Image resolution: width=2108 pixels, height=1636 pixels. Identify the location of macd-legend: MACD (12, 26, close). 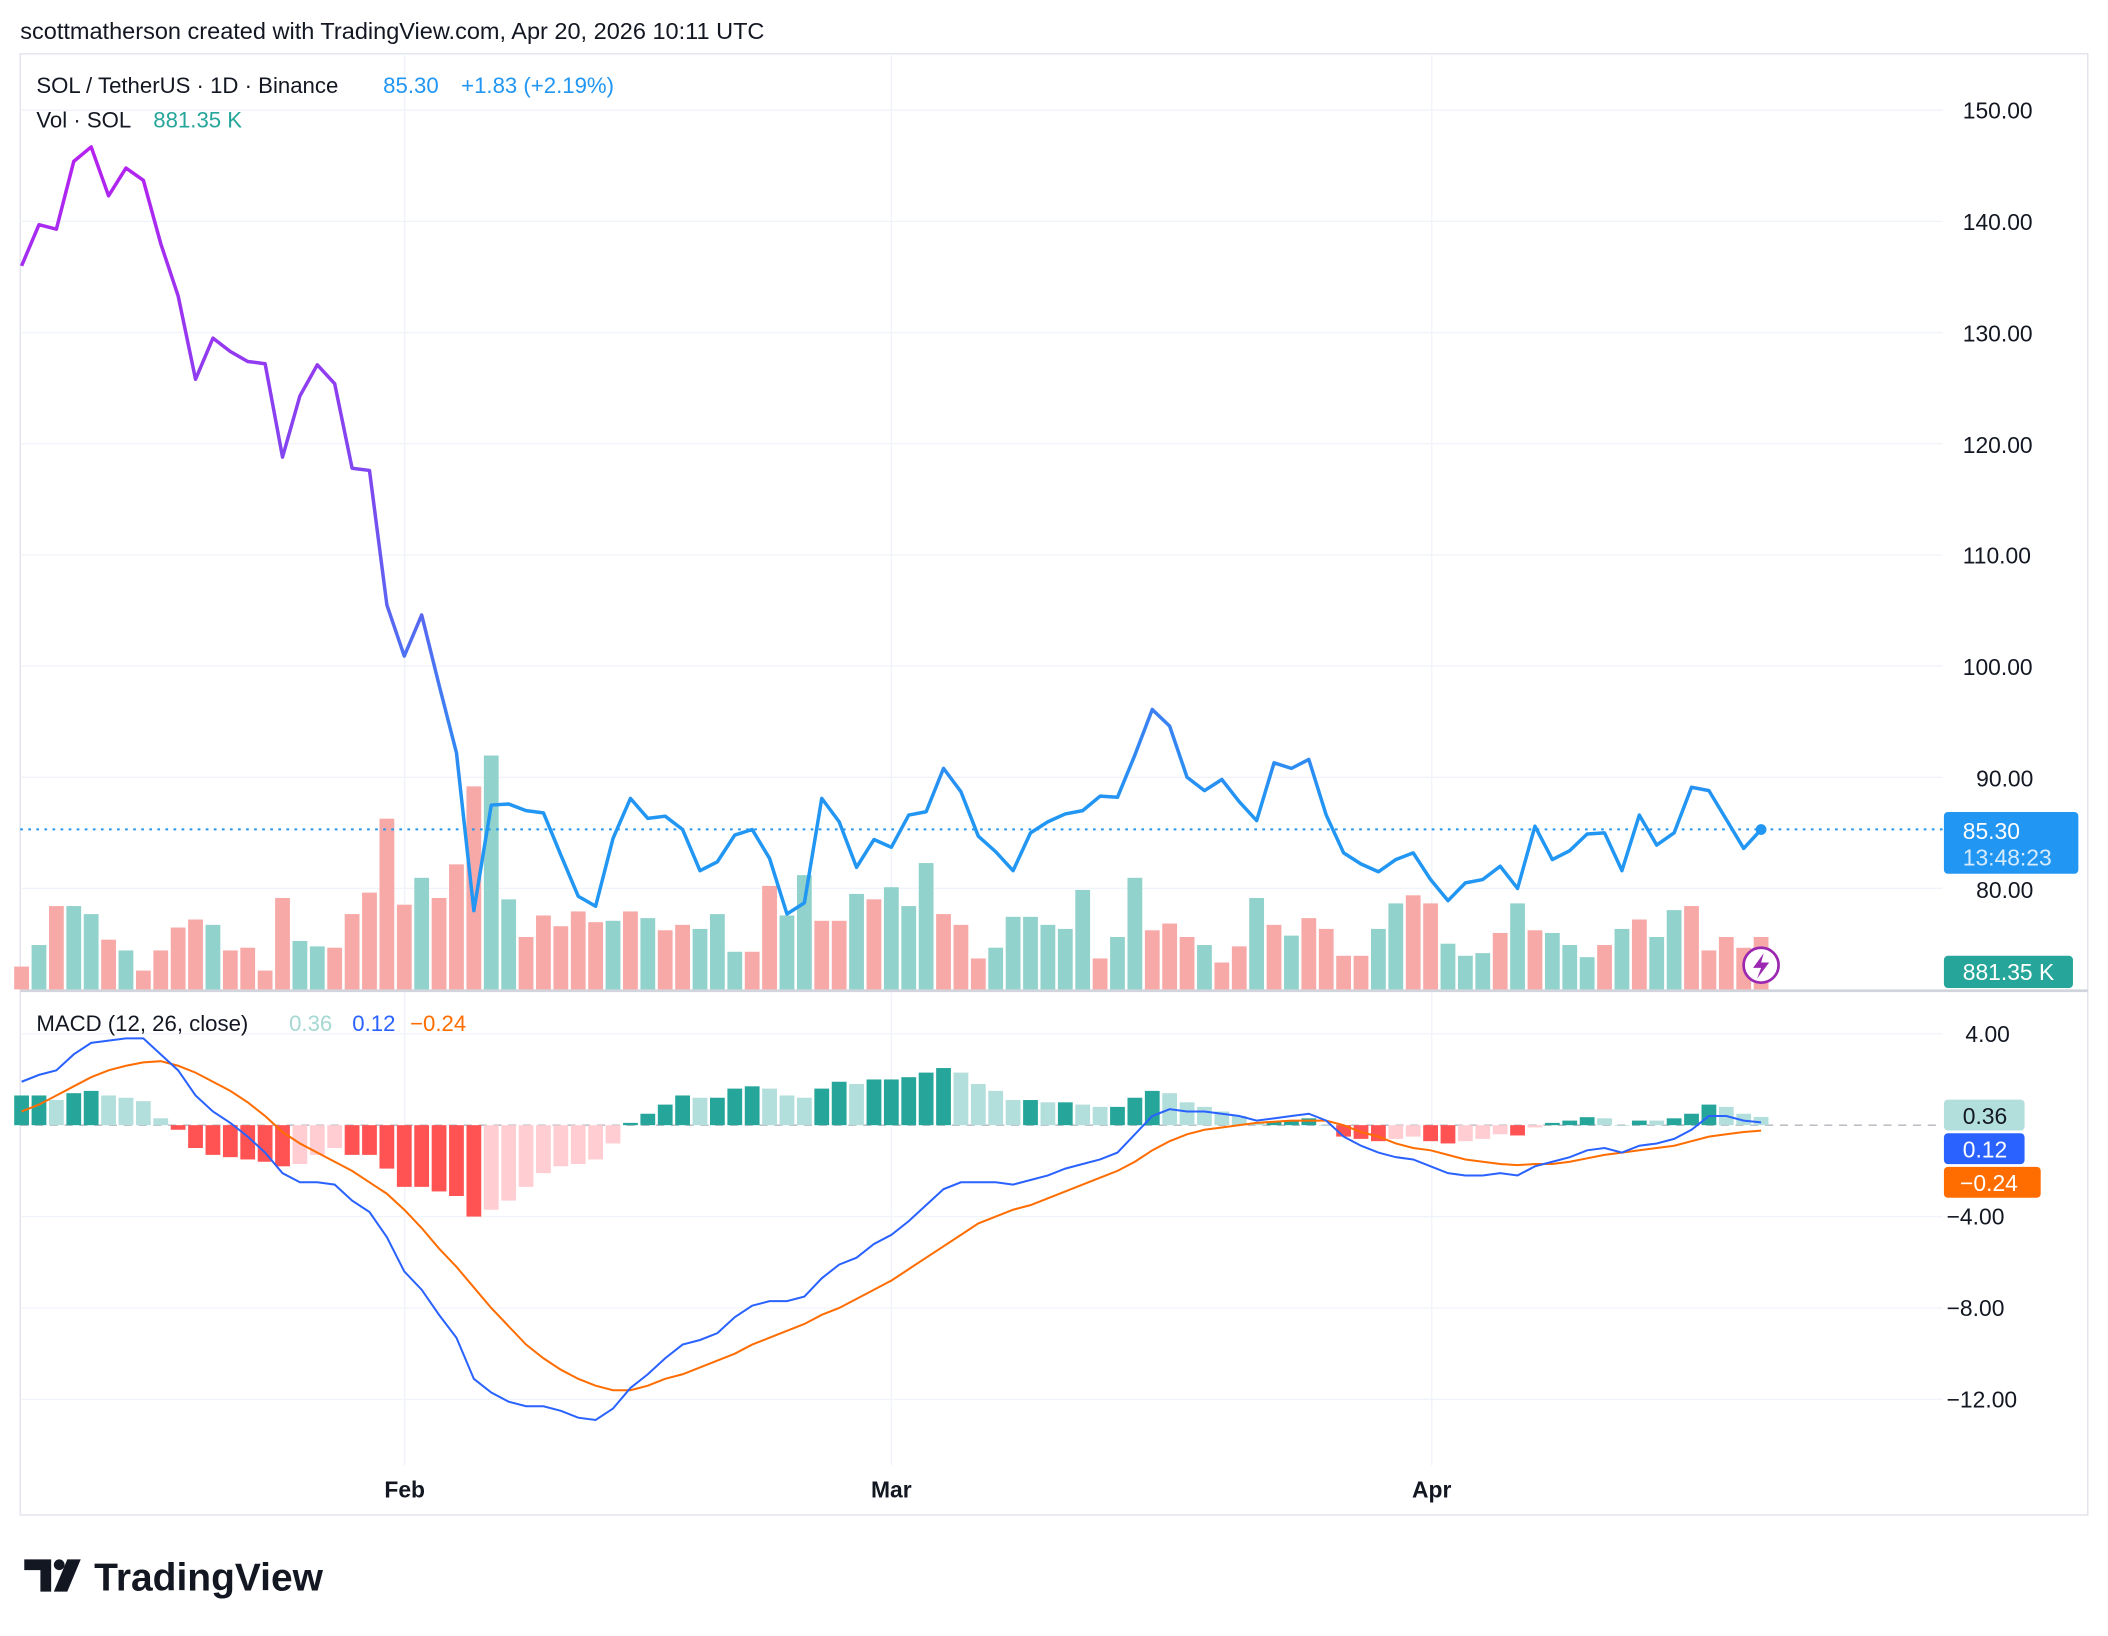
(142, 1023).